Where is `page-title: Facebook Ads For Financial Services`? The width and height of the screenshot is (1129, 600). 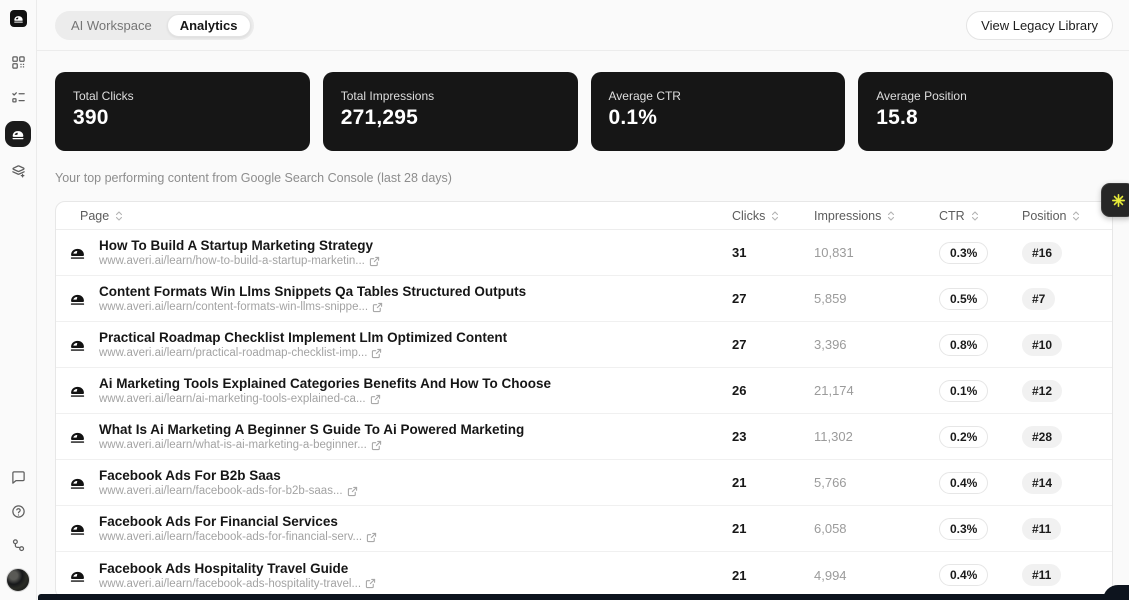
page-title: Facebook Ads For Financial Services is located at coordinates (218, 521).